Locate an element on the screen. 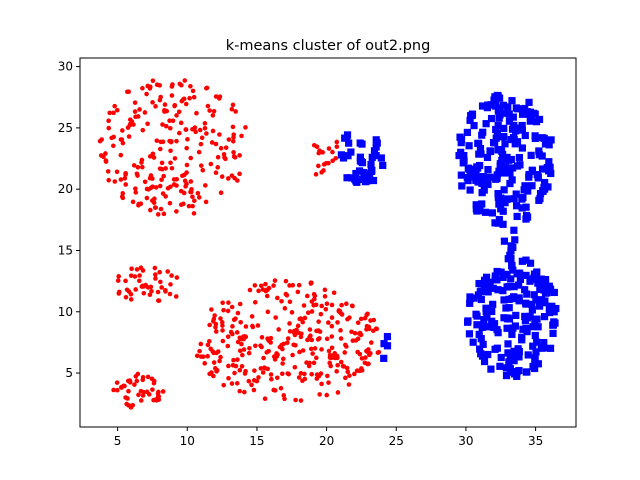 This screenshot has width=640, height=480. x-tick-label: 5 is located at coordinates (118, 441).